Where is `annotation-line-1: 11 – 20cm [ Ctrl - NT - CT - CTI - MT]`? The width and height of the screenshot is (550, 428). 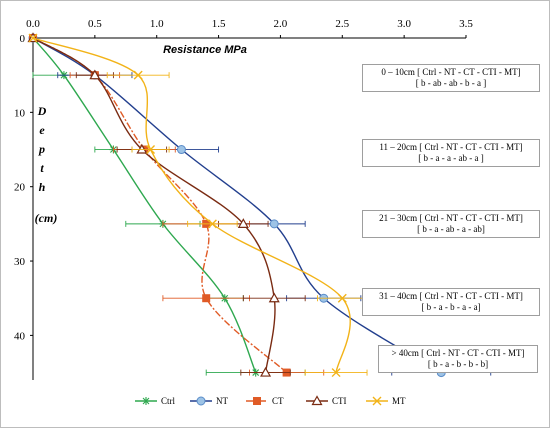
annotation-line-1: 11 – 20cm [ Ctrl - NT - CT - CTI - MT] is located at coordinates (451, 147).